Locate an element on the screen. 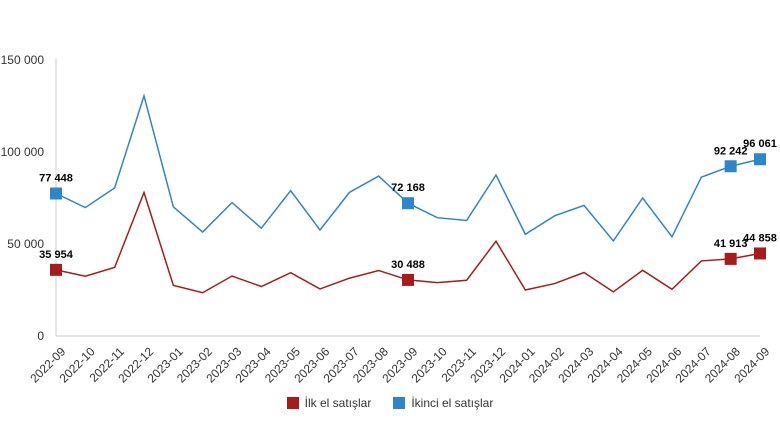 The width and height of the screenshot is (780, 440). y-tick-label: 150 000 is located at coordinates (23, 60).